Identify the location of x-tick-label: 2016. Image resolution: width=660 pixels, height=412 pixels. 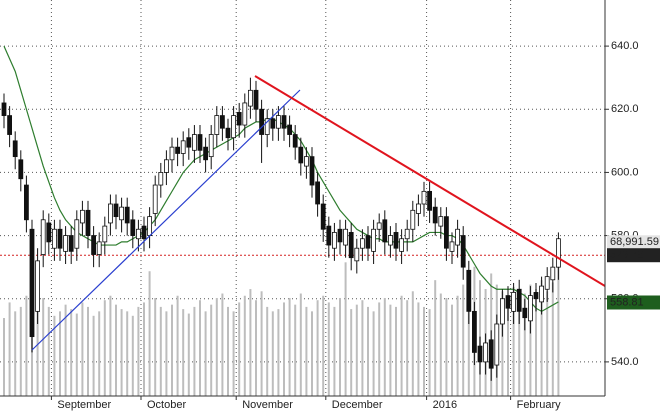
(445, 405).